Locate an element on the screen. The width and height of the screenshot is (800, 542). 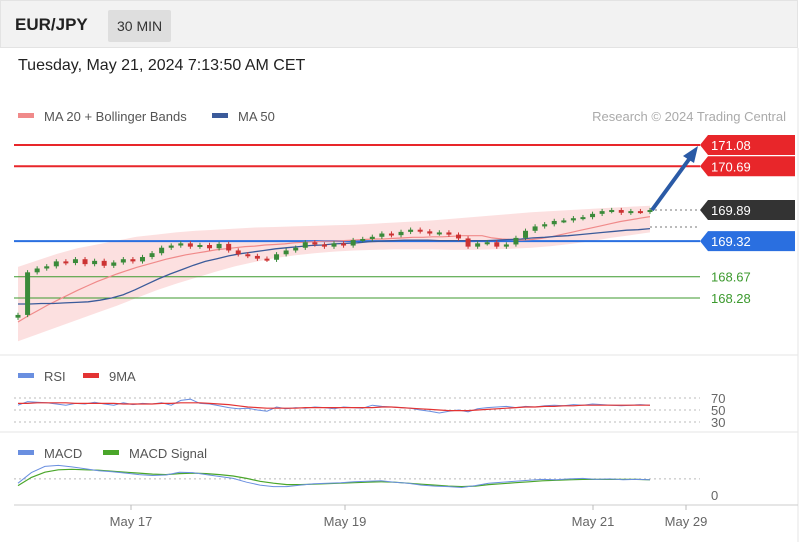
level-tags: 171.08 170.69 169.89 169.32 168.67 168.28 is located at coordinates (747, 220).